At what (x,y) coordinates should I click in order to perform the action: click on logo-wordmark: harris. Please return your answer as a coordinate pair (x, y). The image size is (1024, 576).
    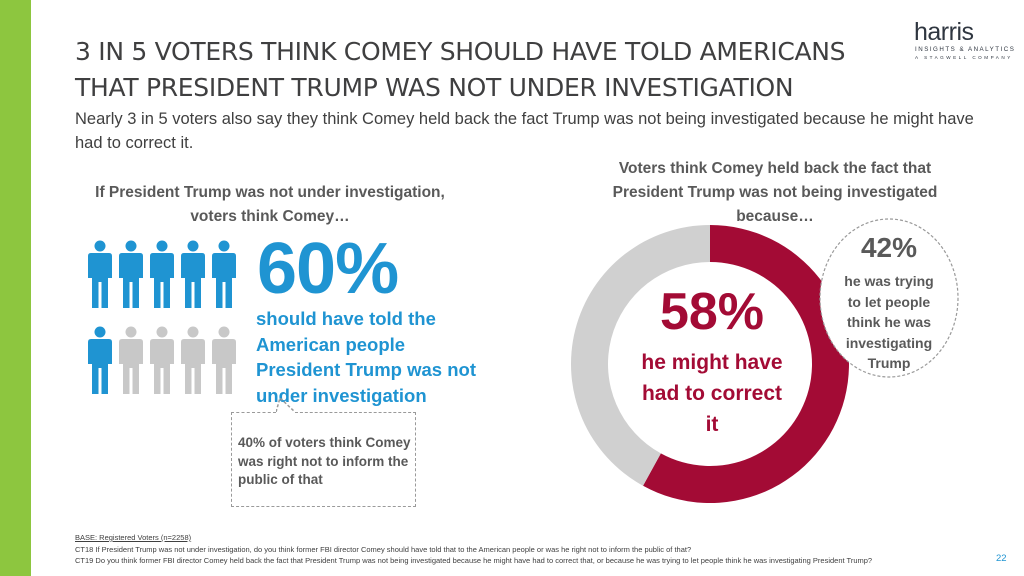
    Looking at the image, I should click on (944, 32).